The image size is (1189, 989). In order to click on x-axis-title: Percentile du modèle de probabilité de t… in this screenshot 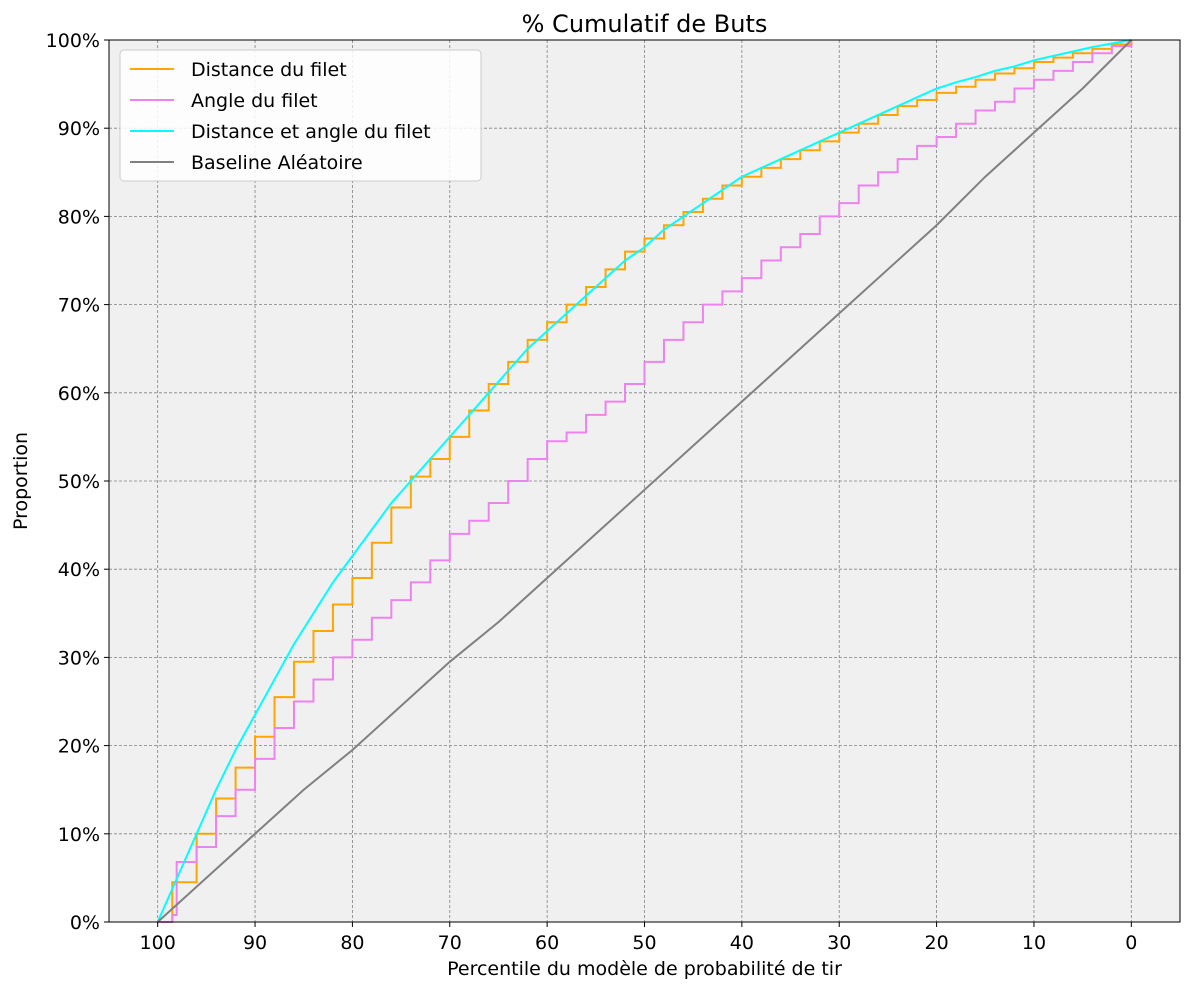, I will do `click(644, 969)`.